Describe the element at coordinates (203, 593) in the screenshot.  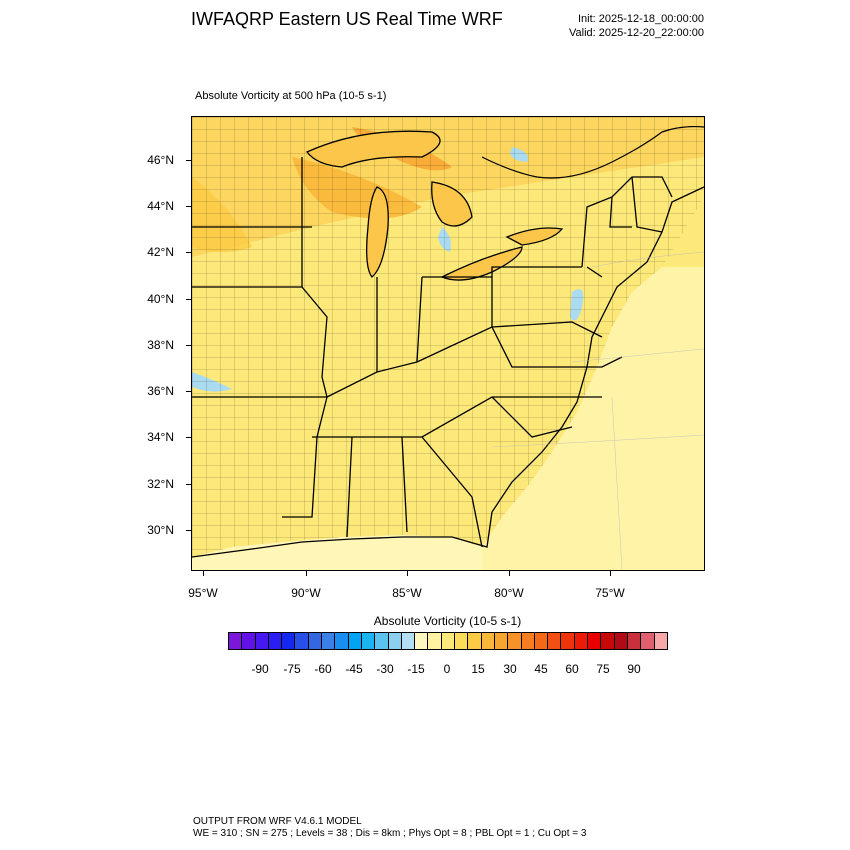
I see `lon-label-95: 95°W` at that location.